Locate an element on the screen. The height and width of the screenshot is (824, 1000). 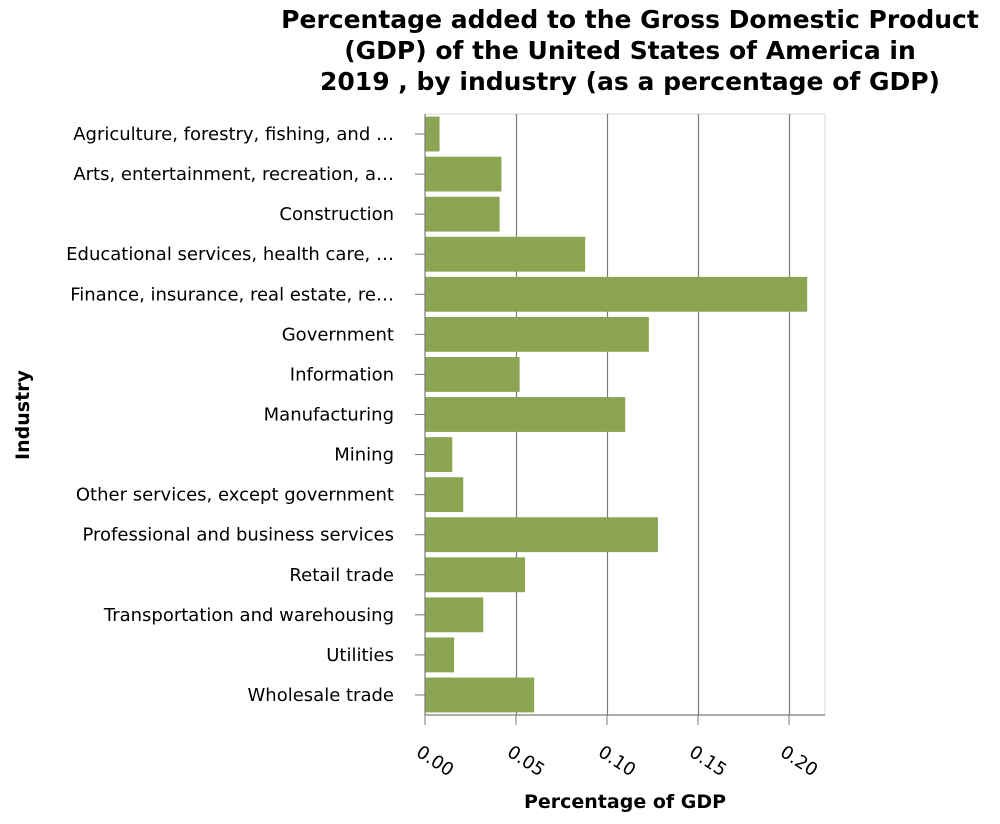
x-tick-label-0.10: 0.10 is located at coordinates (616, 761).